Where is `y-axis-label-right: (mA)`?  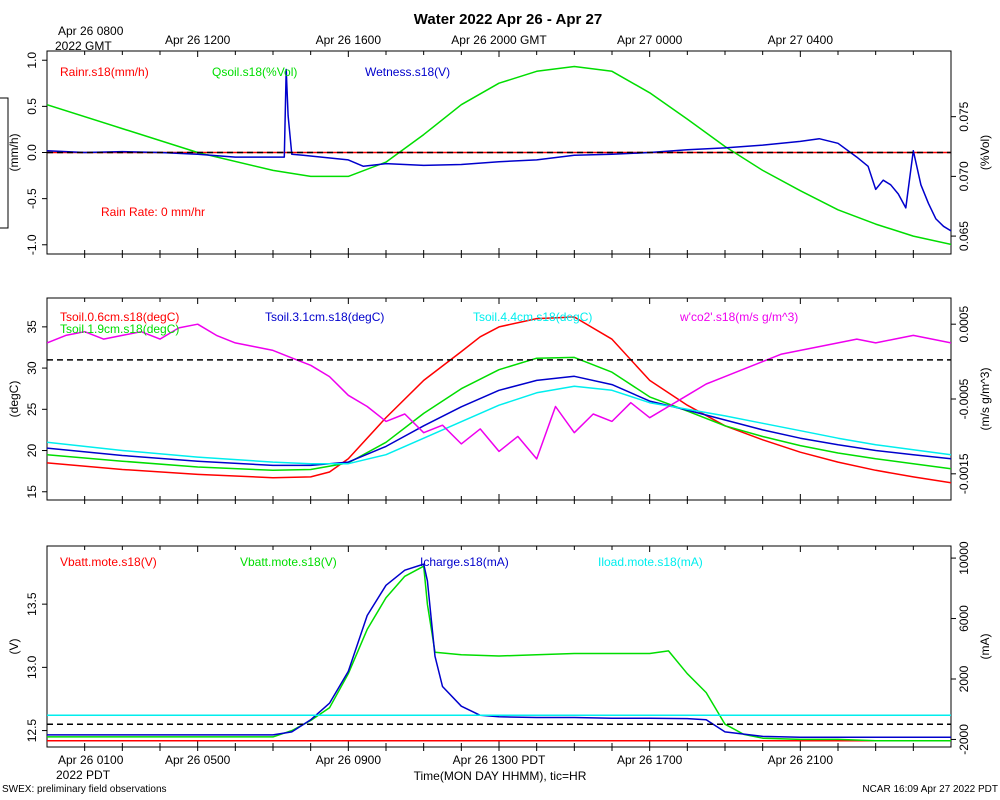
y-axis-label-right: (mA) is located at coordinates (985, 647).